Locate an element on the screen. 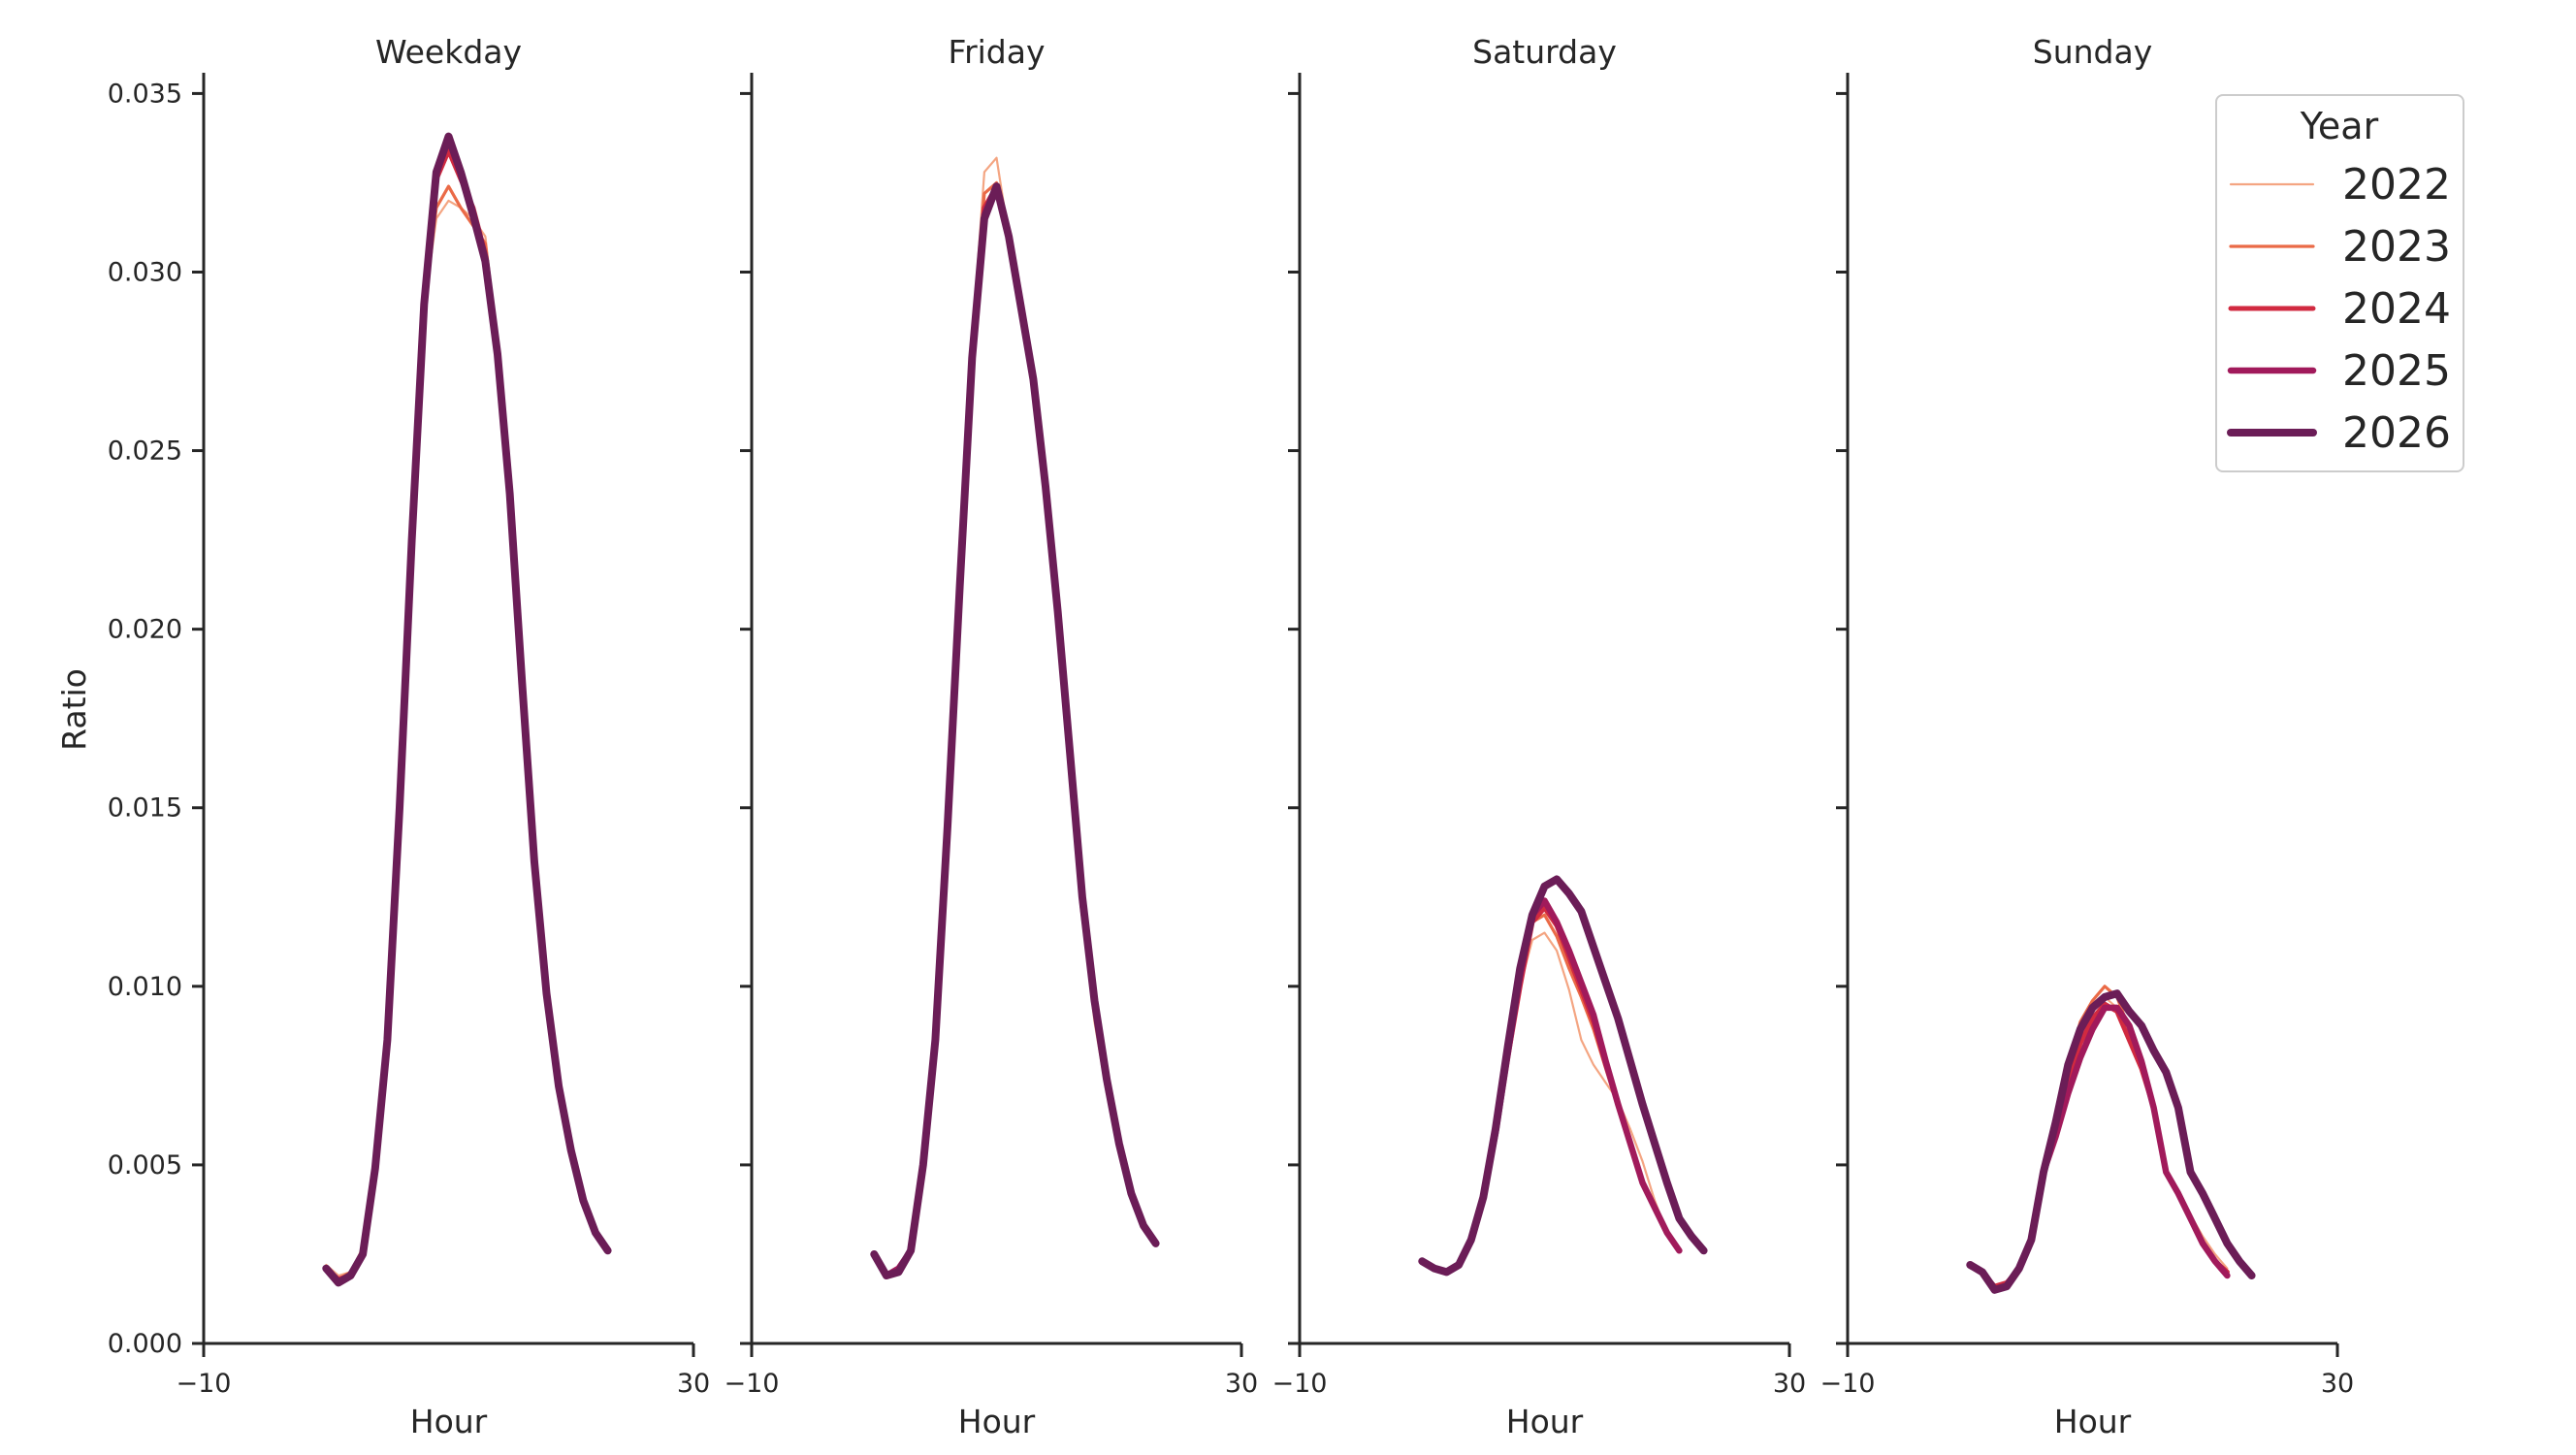  legend: Year 2022 2023 2024 2025 2026 is located at coordinates (2339, 283).